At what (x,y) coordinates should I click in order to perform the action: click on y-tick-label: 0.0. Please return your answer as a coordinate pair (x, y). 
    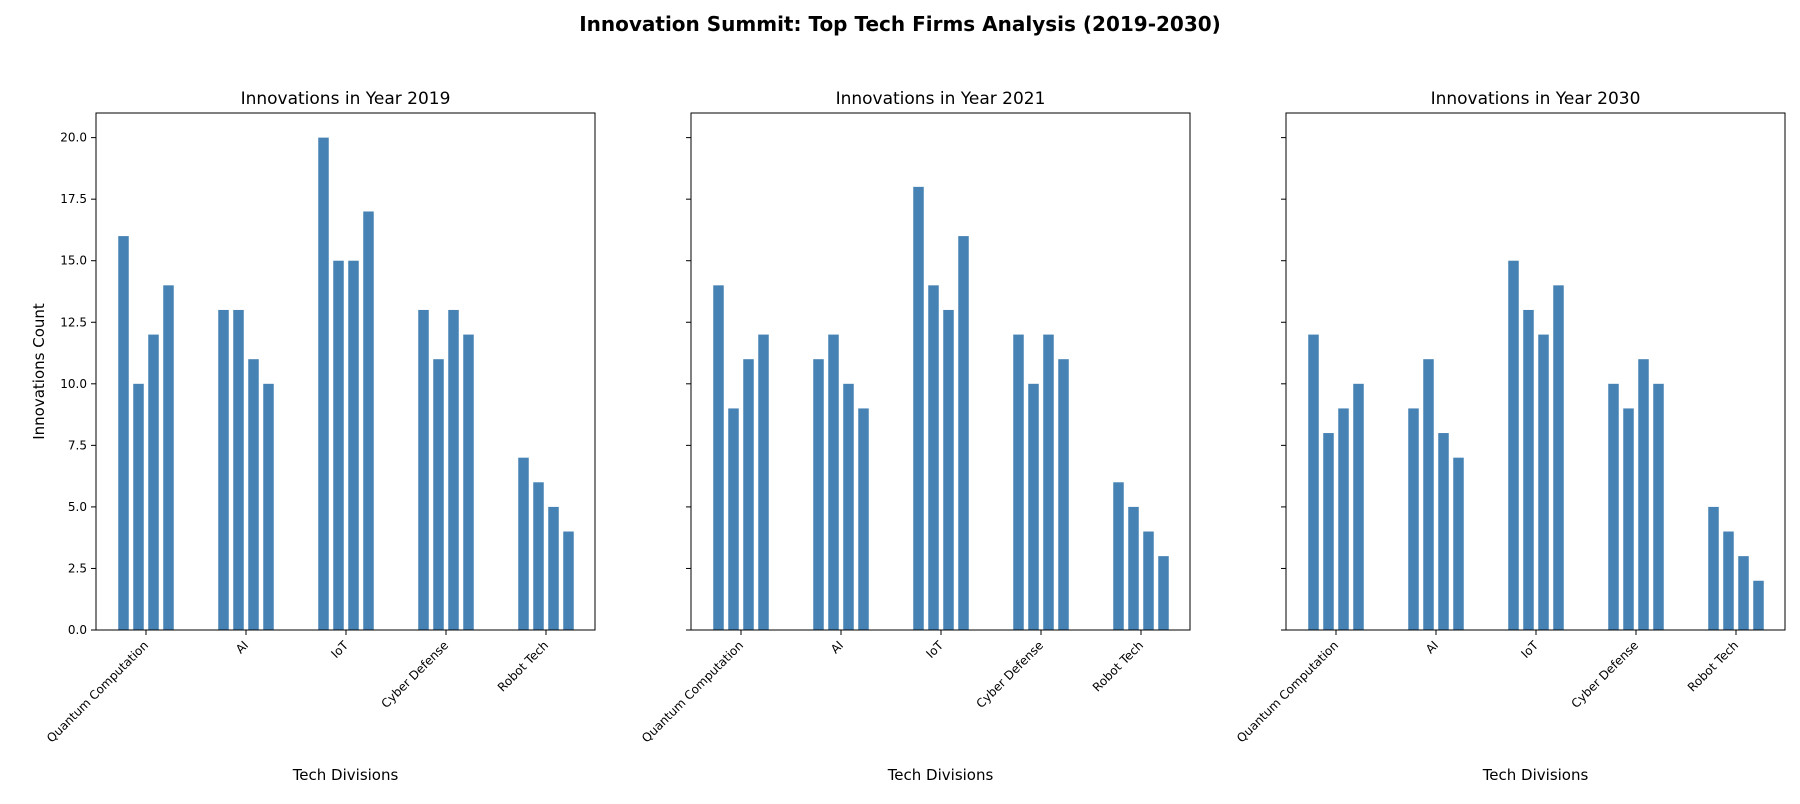
    Looking at the image, I should click on (77, 630).